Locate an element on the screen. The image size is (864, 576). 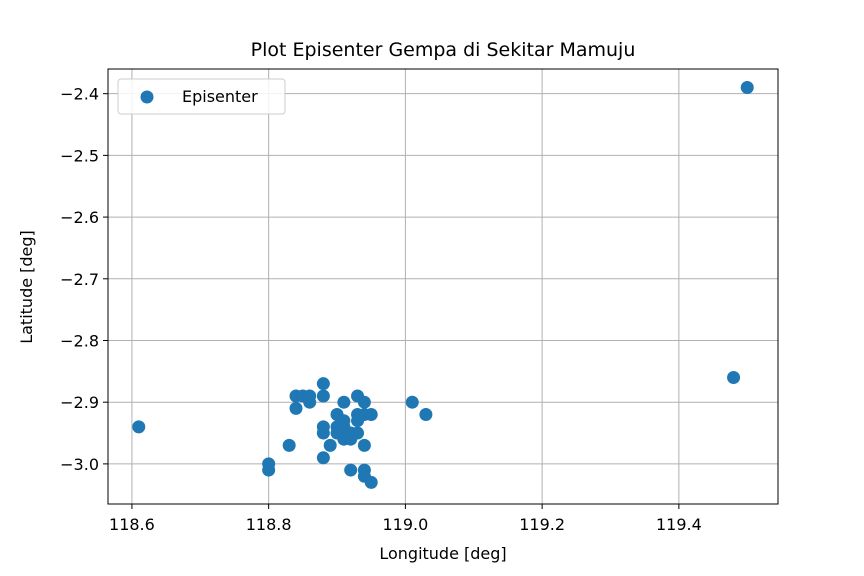
x-tick-label: 119.0 is located at coordinates (405, 524).